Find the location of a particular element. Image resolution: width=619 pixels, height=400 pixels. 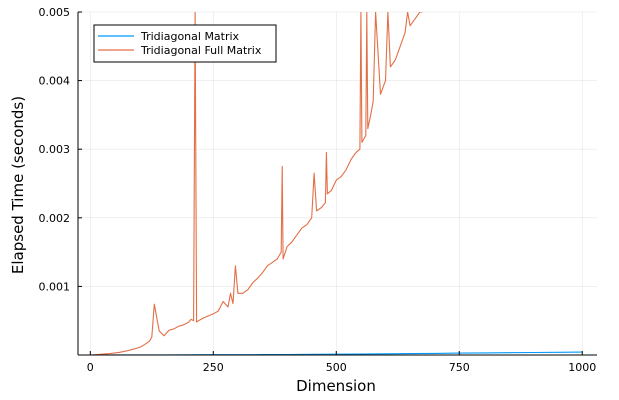

x-tick-label: 750 is located at coordinates (459, 367).